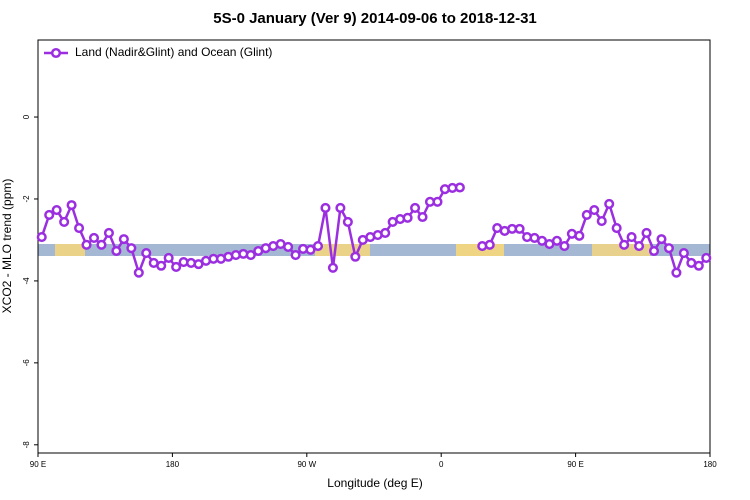 Image resolution: width=750 pixels, height=500 pixels. I want to click on x-tick-label: 0, so click(441, 464).